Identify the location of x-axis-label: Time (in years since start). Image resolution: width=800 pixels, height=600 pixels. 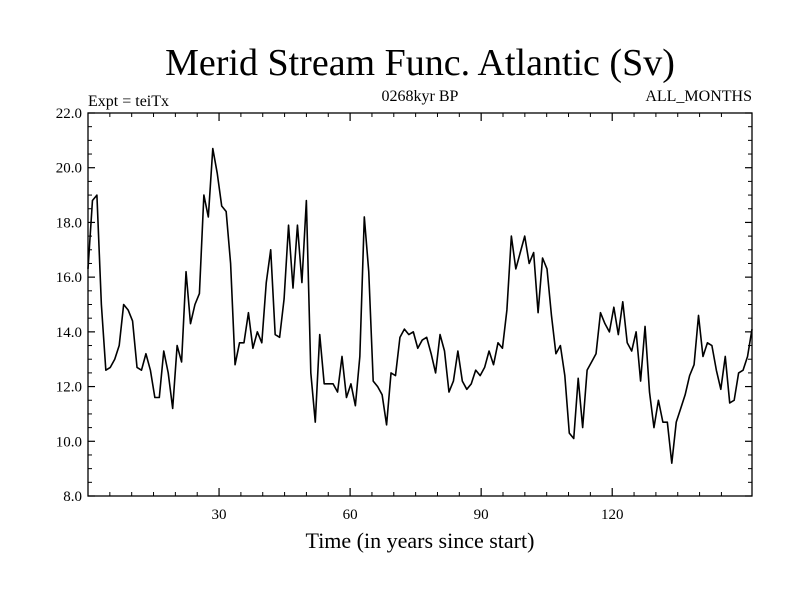
(420, 540).